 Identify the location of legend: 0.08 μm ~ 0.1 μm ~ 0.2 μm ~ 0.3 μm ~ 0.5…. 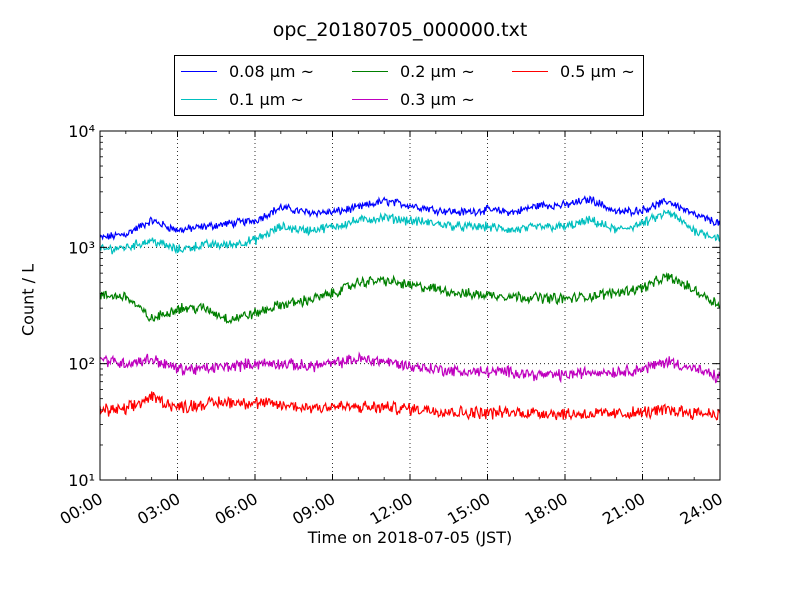
(409, 85).